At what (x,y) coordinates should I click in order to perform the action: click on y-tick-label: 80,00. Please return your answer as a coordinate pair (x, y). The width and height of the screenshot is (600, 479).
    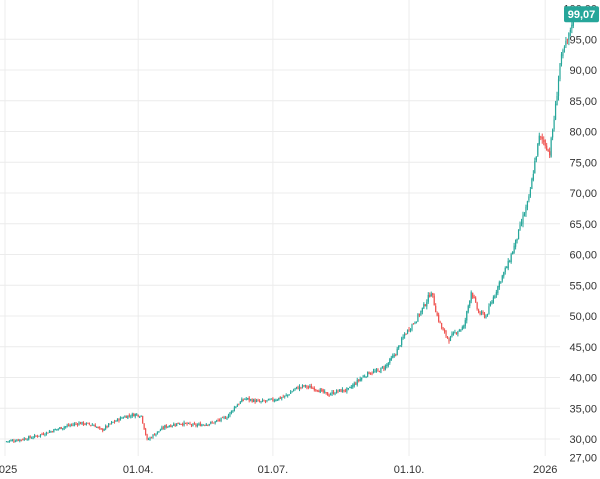
    Looking at the image, I should click on (583, 133).